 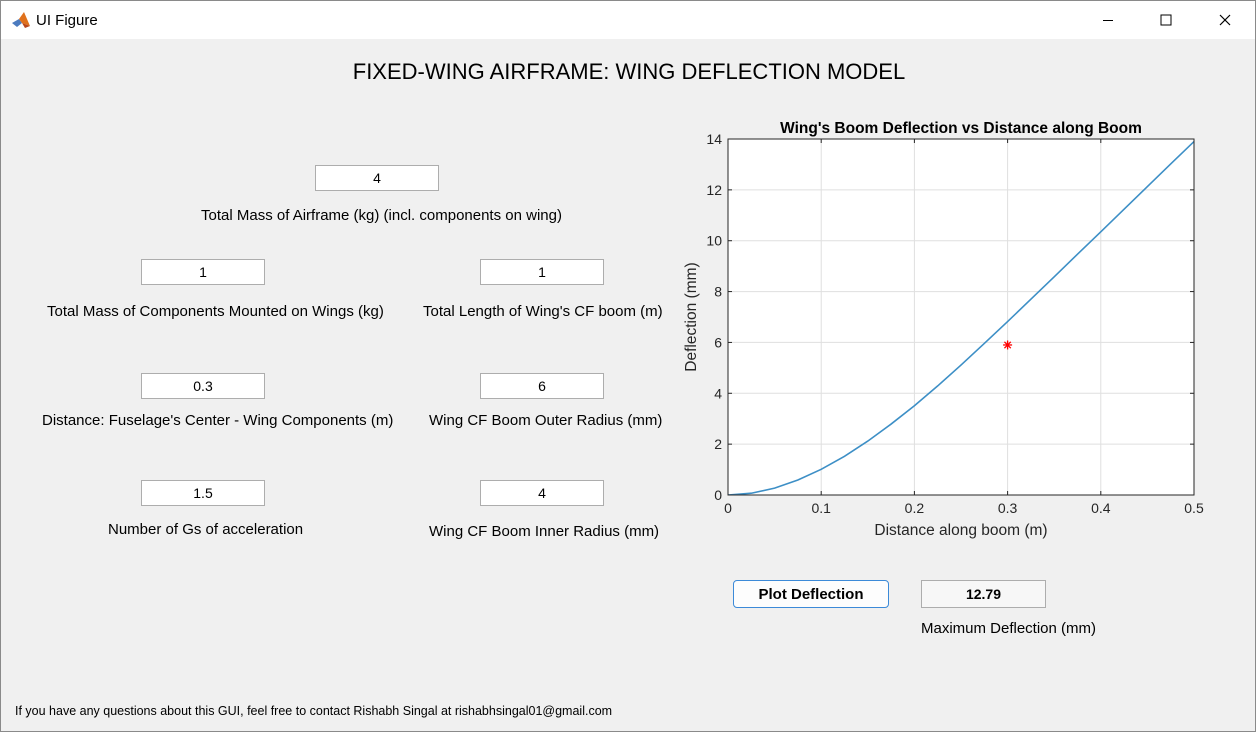 What do you see at coordinates (21, 20) in the screenshot?
I see `matlab-logo-icon` at bounding box center [21, 20].